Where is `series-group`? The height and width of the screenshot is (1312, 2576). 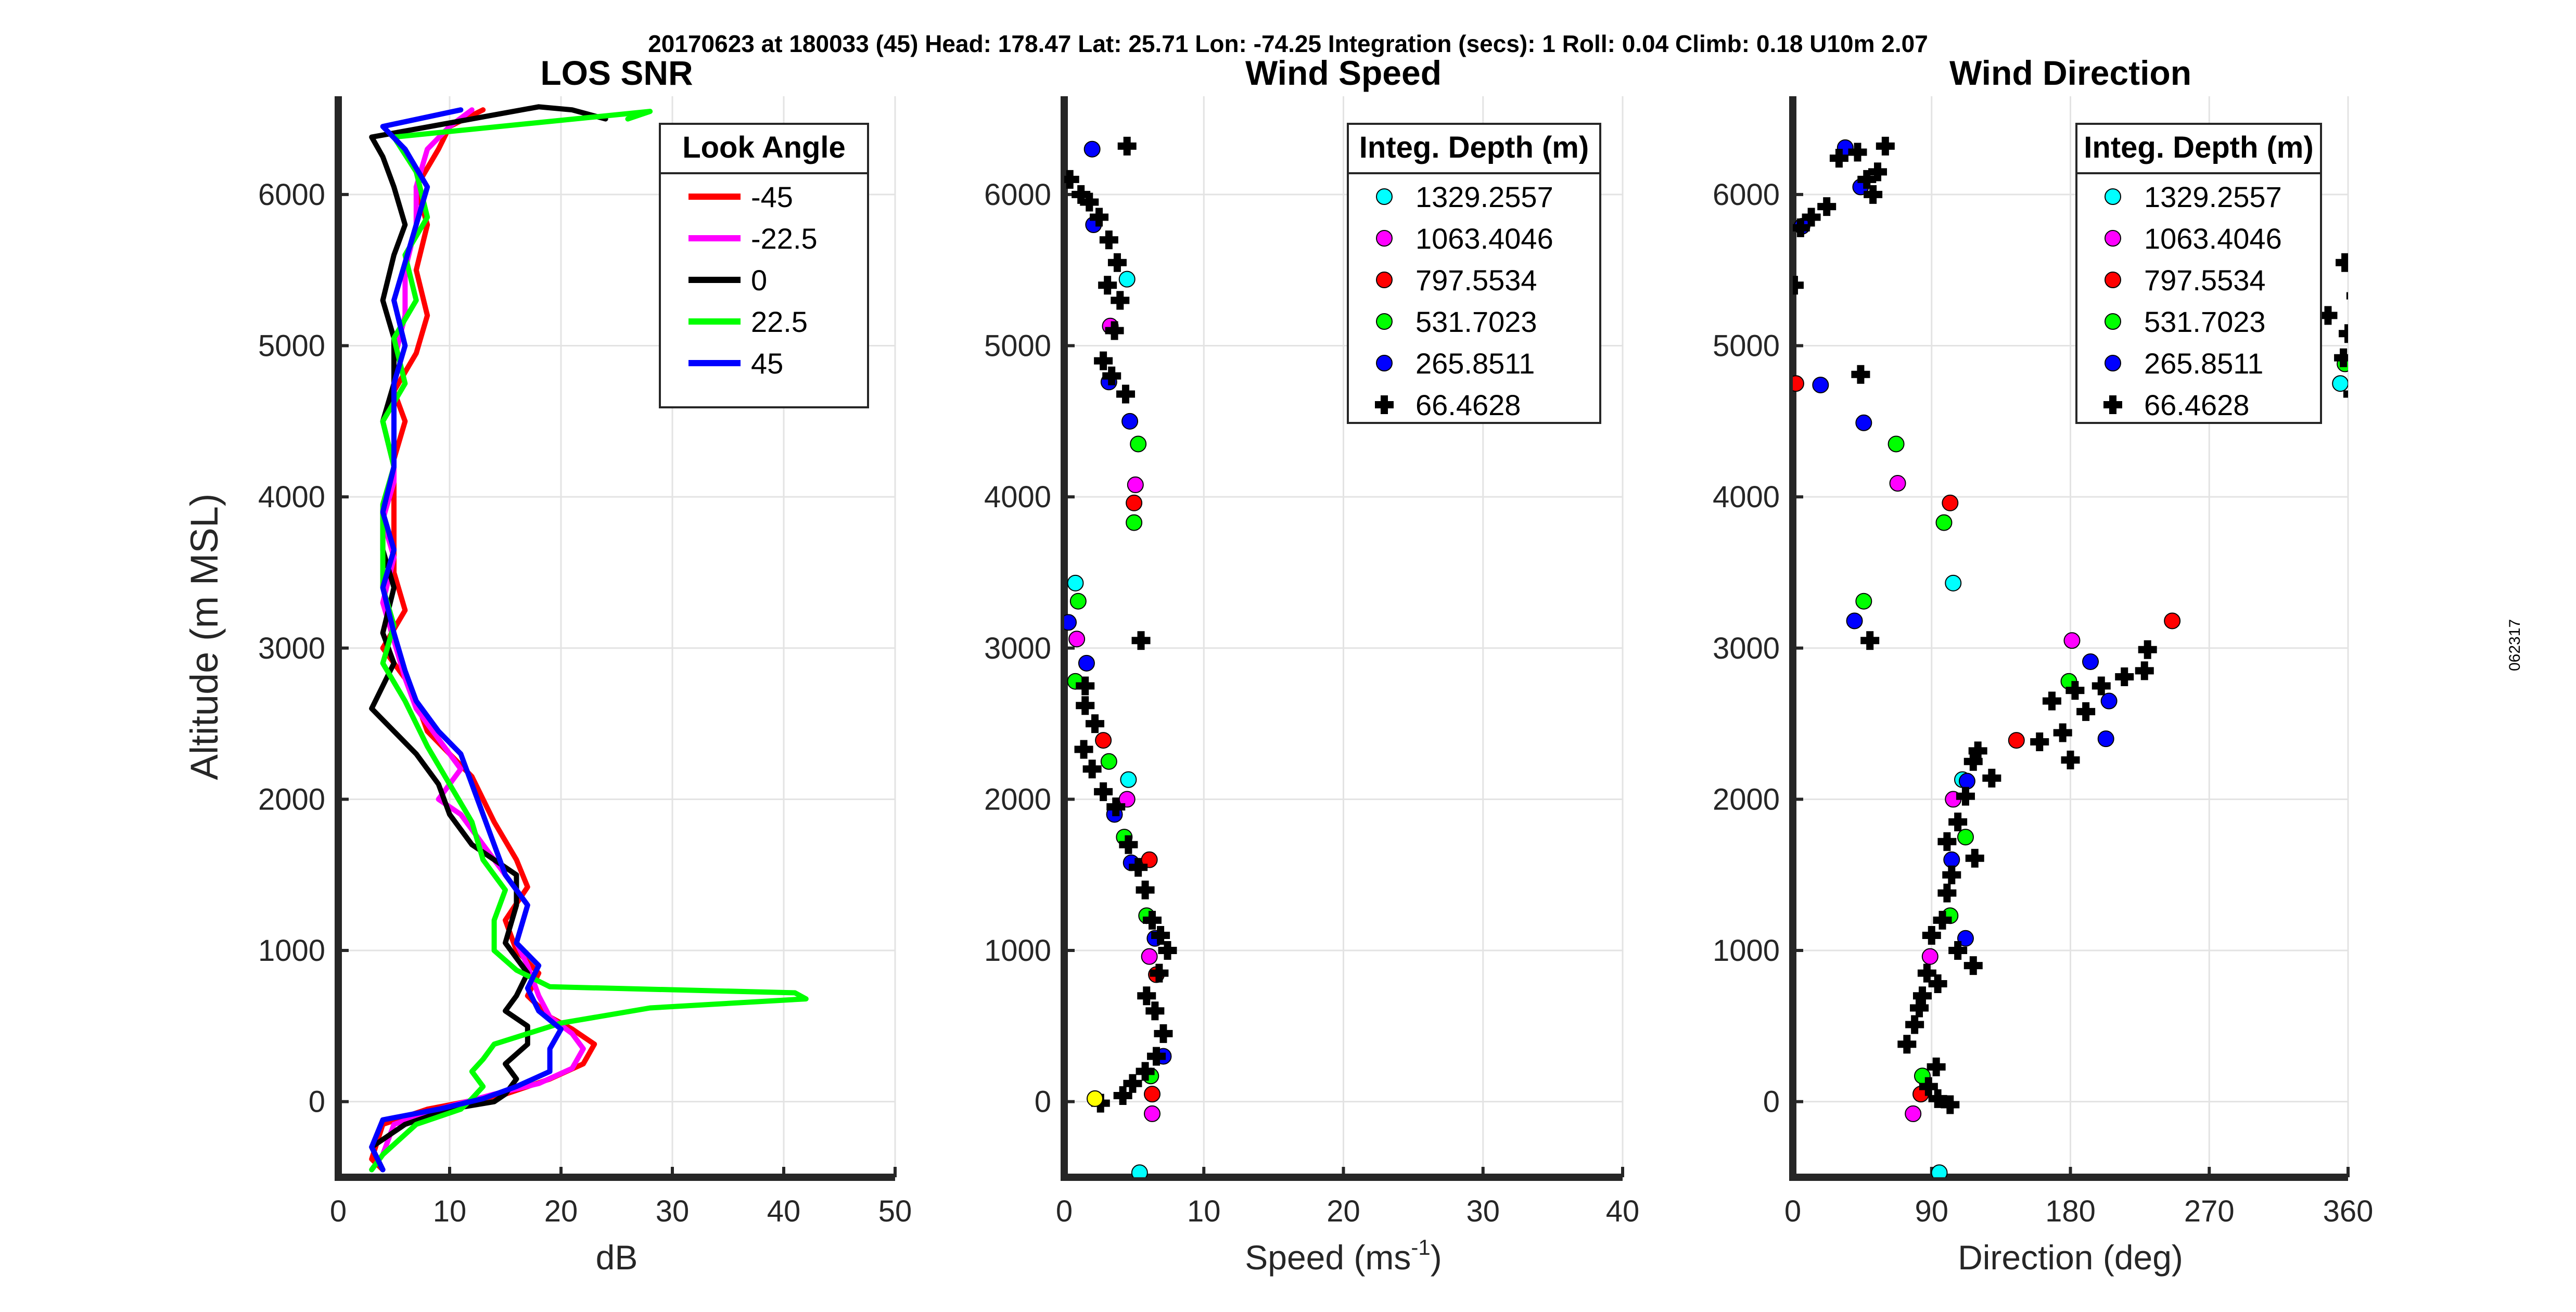 series-group is located at coordinates (589, 639).